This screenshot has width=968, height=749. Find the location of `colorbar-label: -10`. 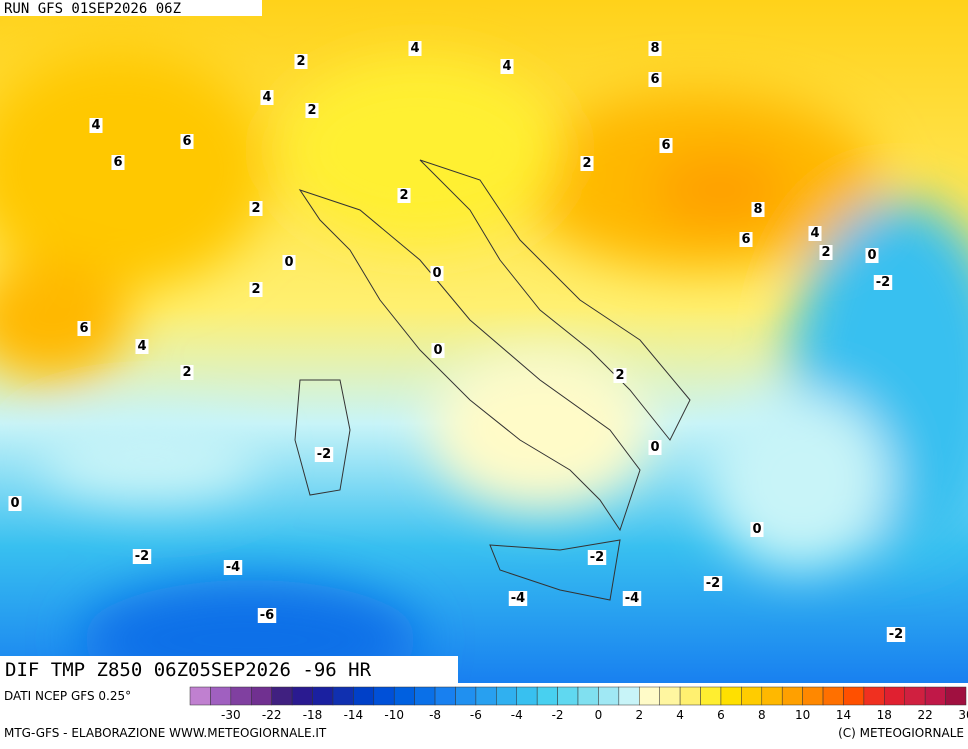

colorbar-label: -10 is located at coordinates (394, 715).